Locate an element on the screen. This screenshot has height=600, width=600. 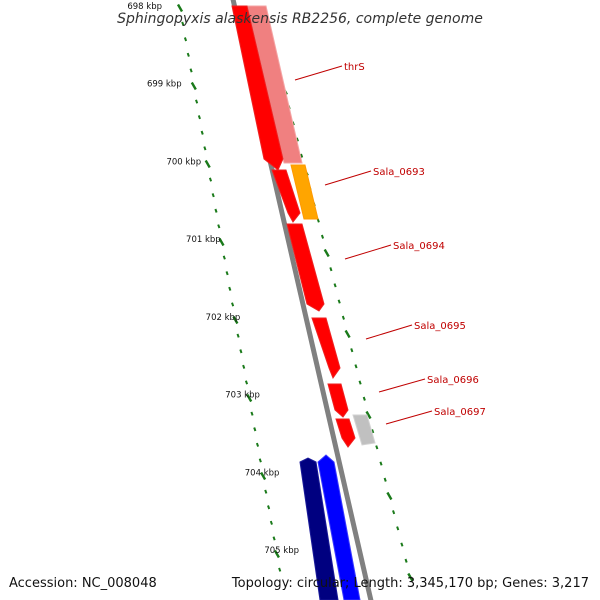
Sala_0695-cds is located at coordinates (326, 348).